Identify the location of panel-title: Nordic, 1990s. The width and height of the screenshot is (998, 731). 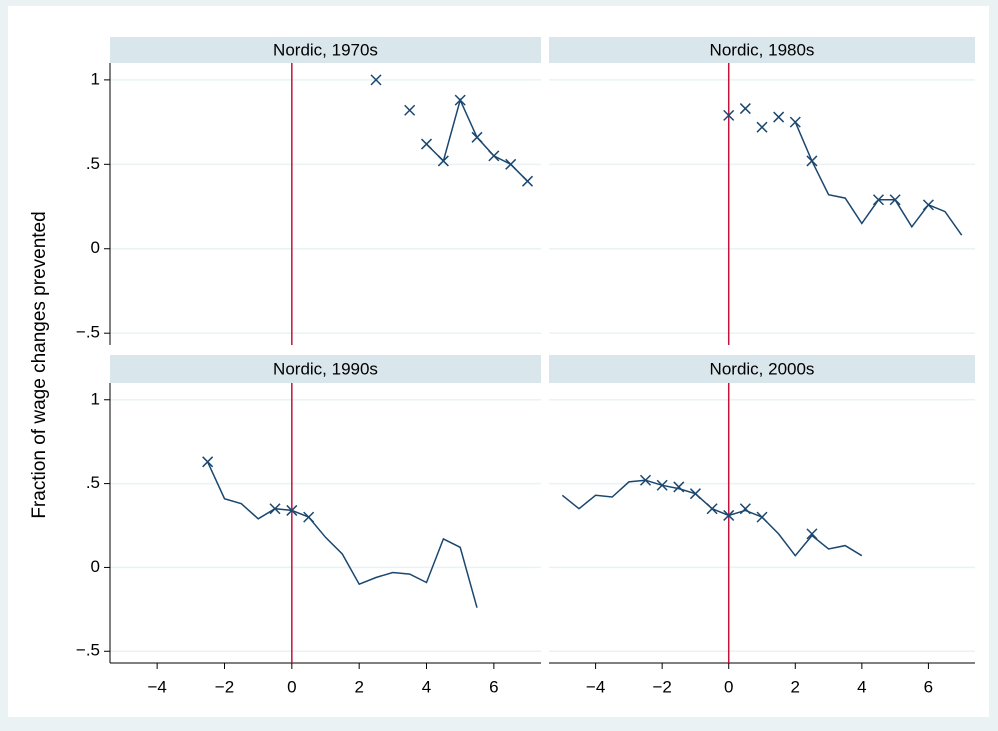
(325, 368).